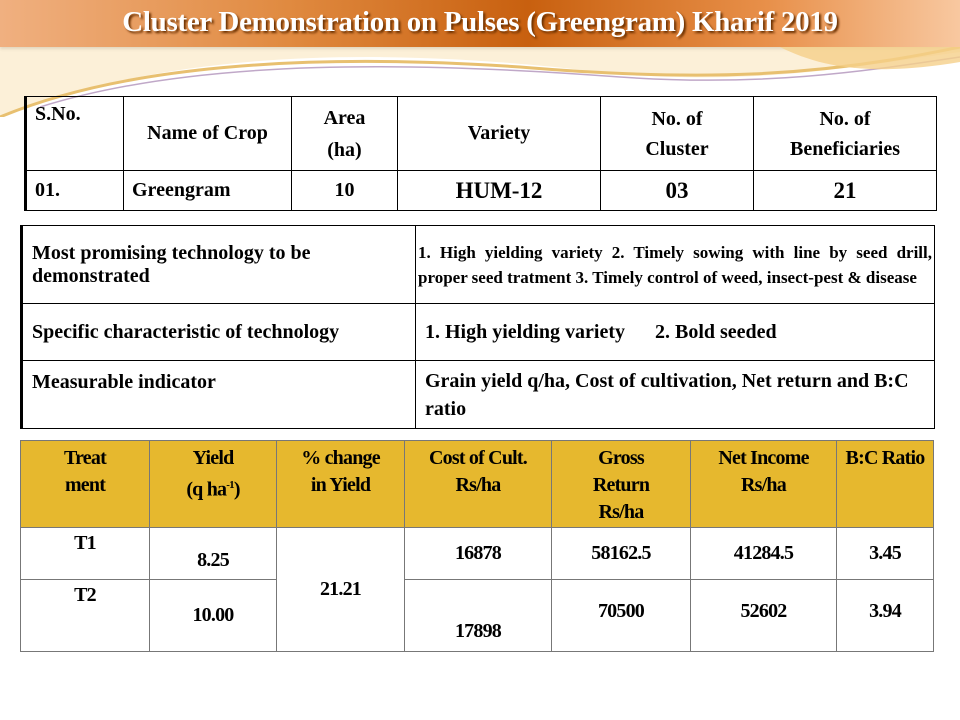 The height and width of the screenshot is (720, 960). What do you see at coordinates (677, 118) in the screenshot?
I see `cluster-l1: No. of` at bounding box center [677, 118].